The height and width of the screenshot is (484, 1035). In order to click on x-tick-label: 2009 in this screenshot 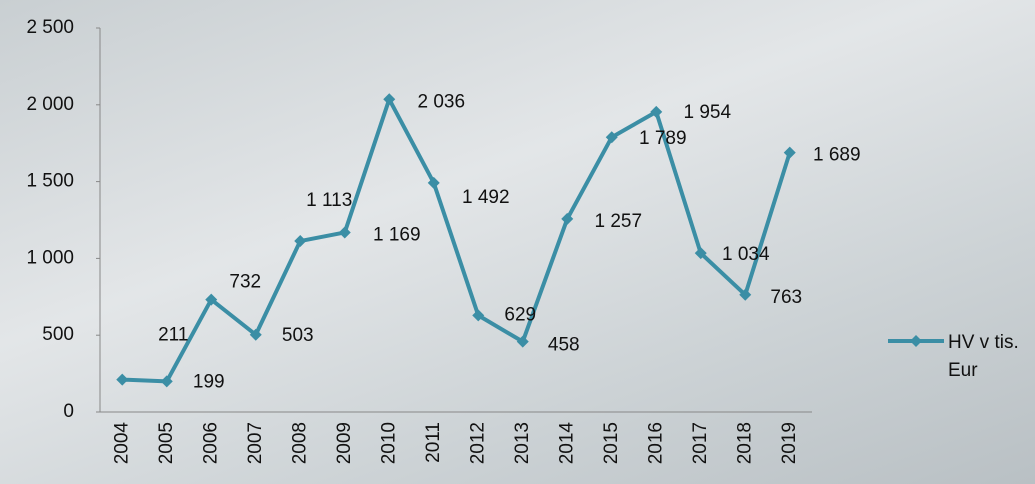, I will do `click(344, 443)`.